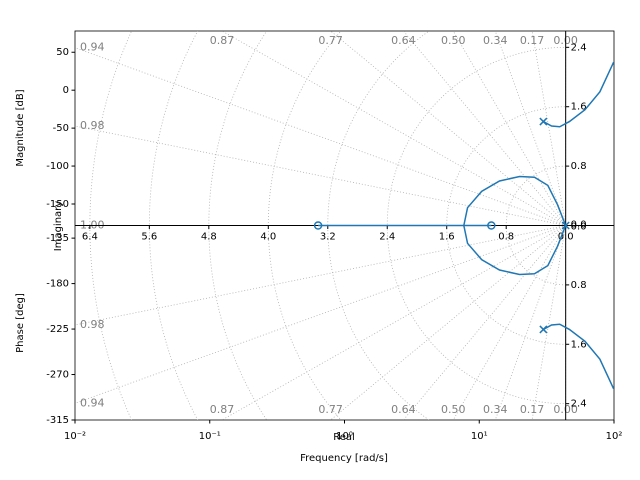  I want to click on x-tick-label: 2.4, so click(387, 237).